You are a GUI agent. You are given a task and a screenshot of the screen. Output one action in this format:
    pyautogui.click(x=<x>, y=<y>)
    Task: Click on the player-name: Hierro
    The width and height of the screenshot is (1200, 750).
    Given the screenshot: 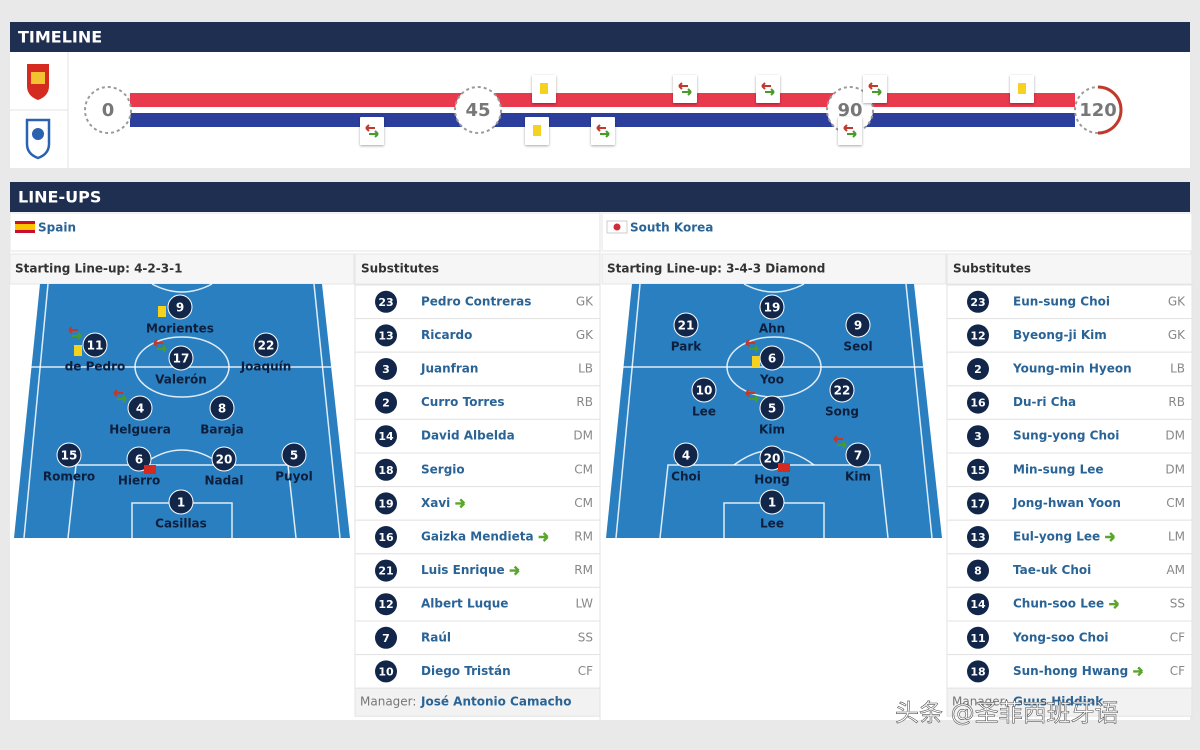 What is the action you would take?
    pyautogui.click(x=139, y=481)
    